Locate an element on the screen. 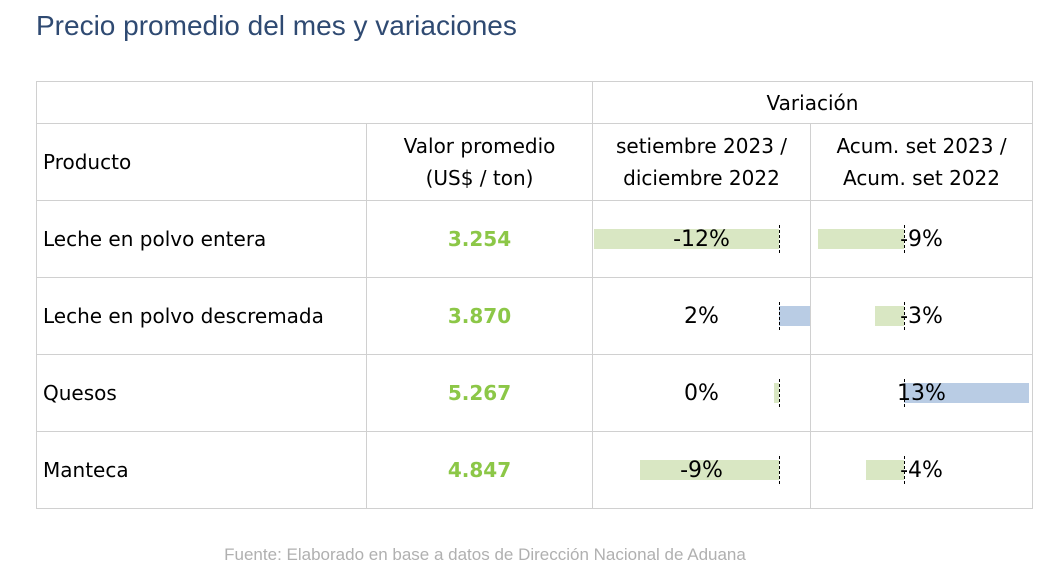  var-acum-cell: -4% is located at coordinates (921, 470).